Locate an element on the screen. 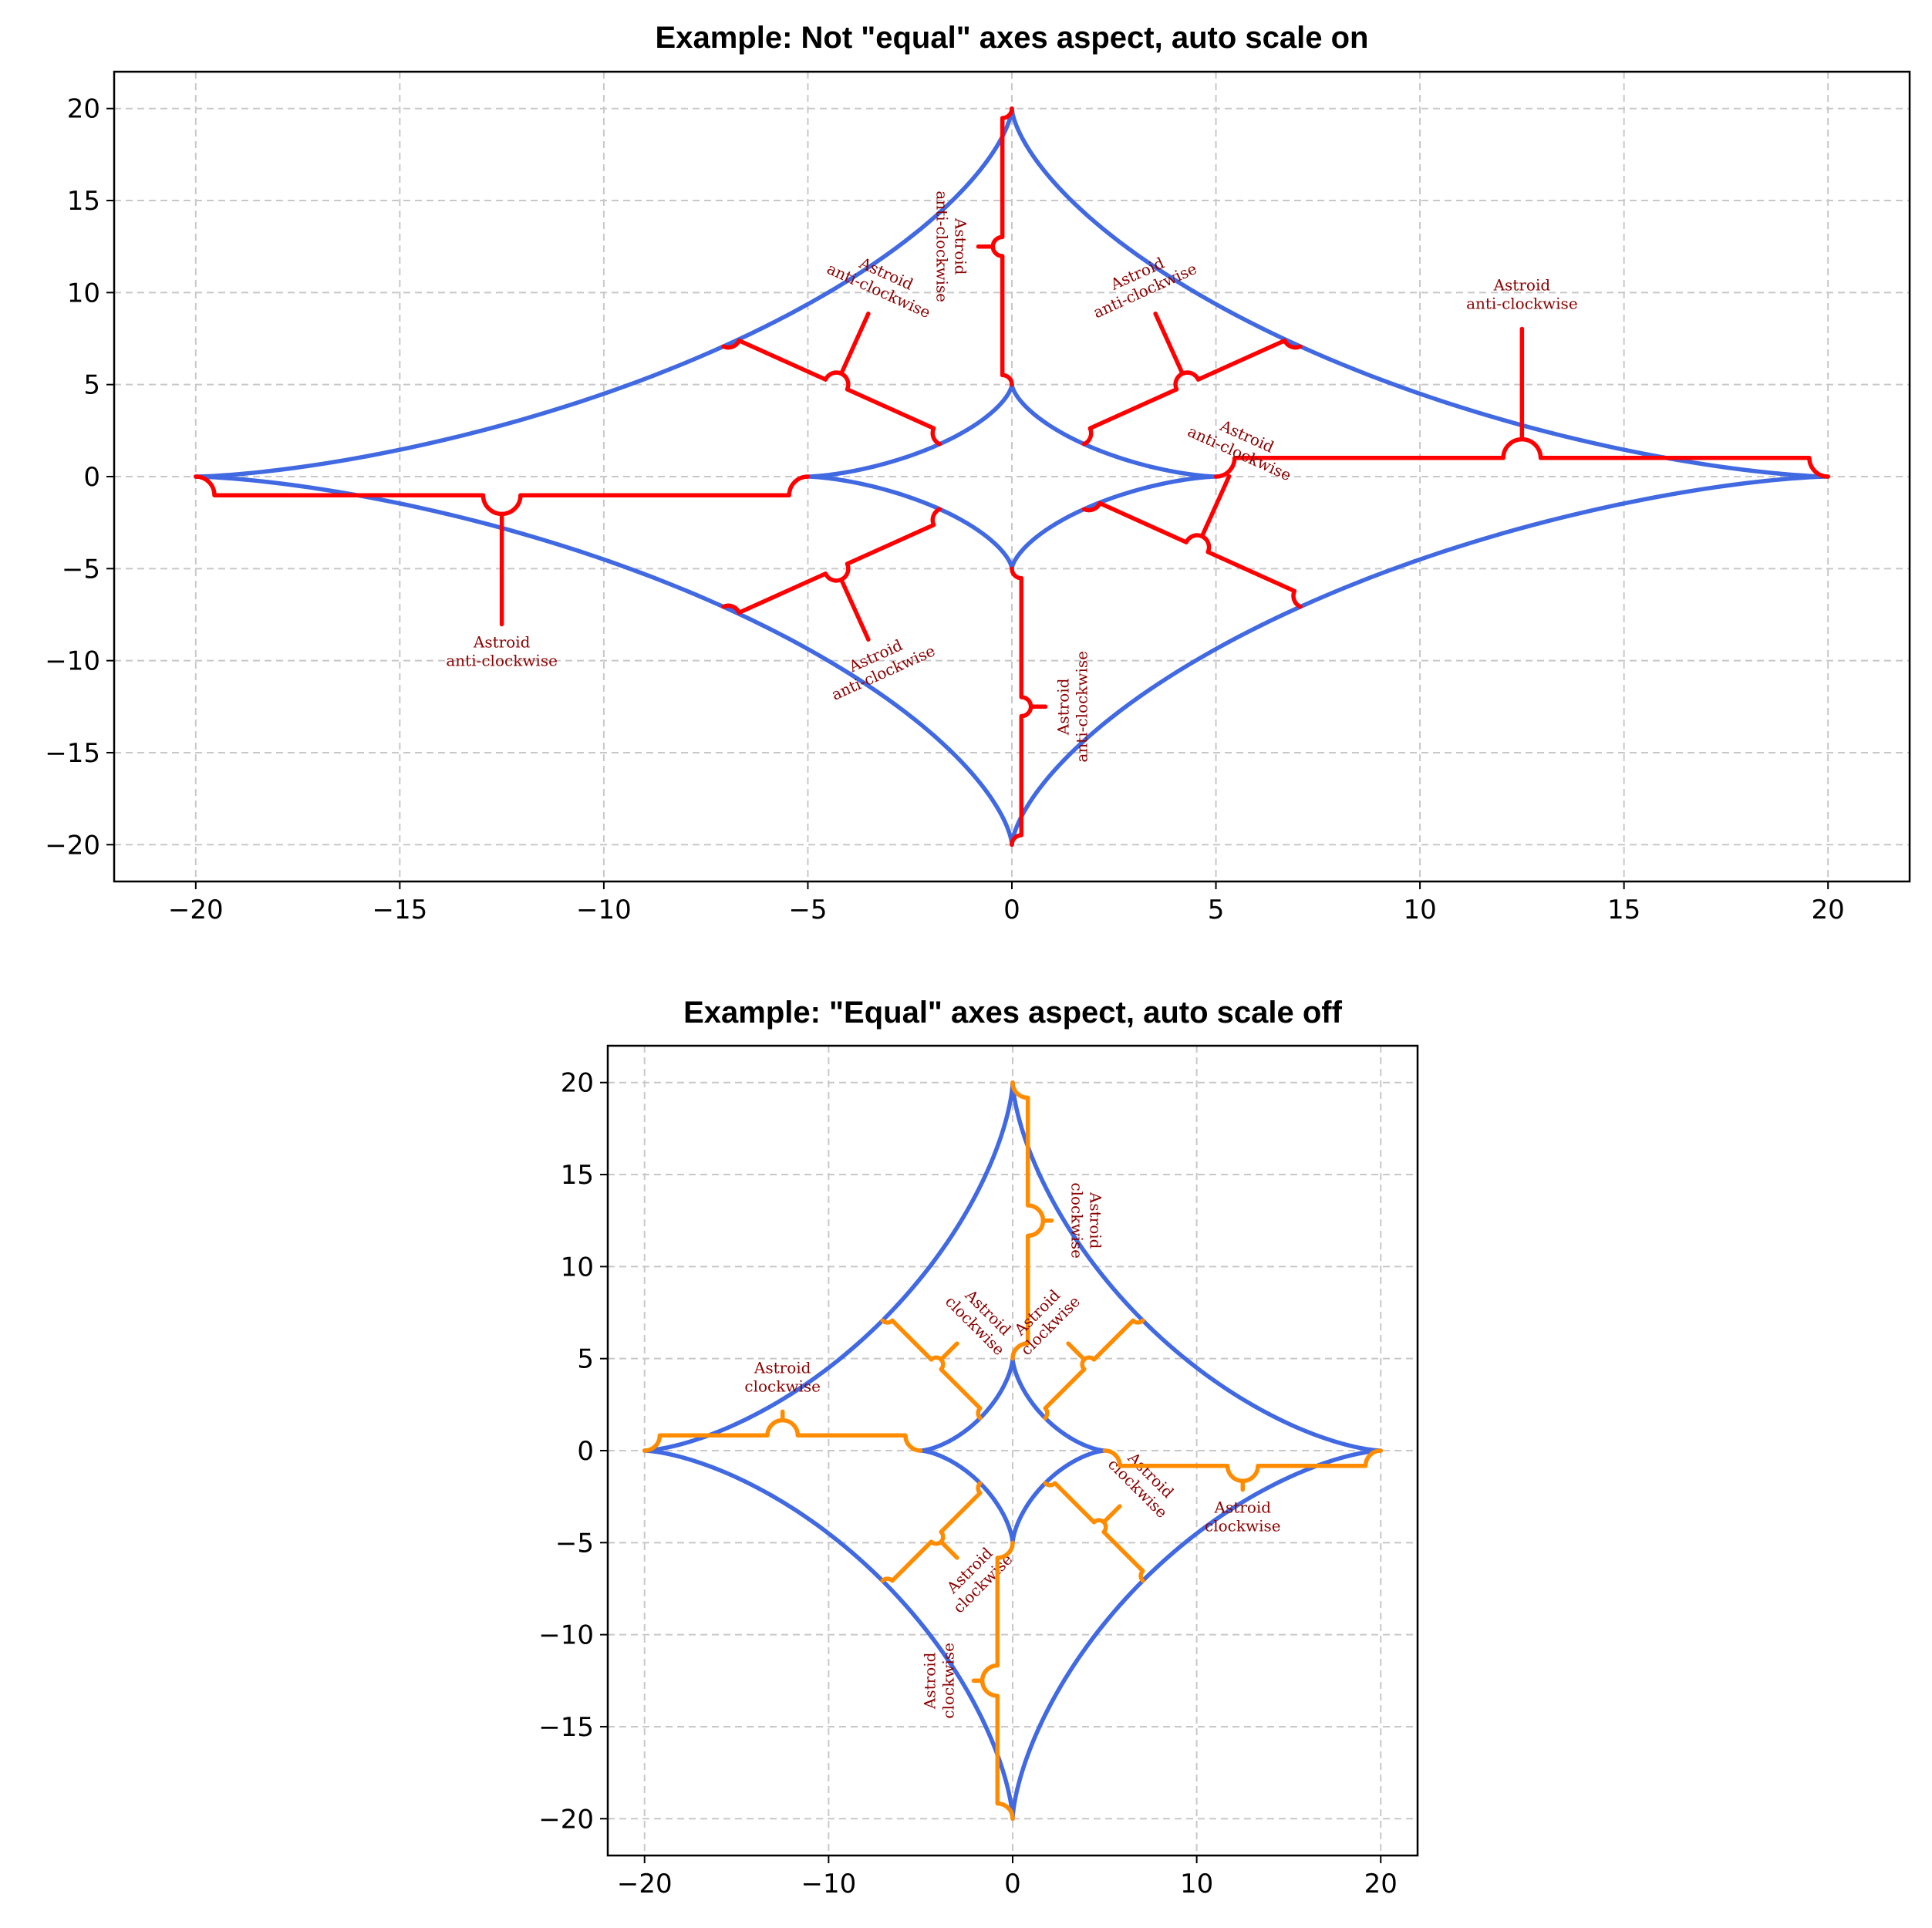  x-tick-label: −15 is located at coordinates (399, 910).